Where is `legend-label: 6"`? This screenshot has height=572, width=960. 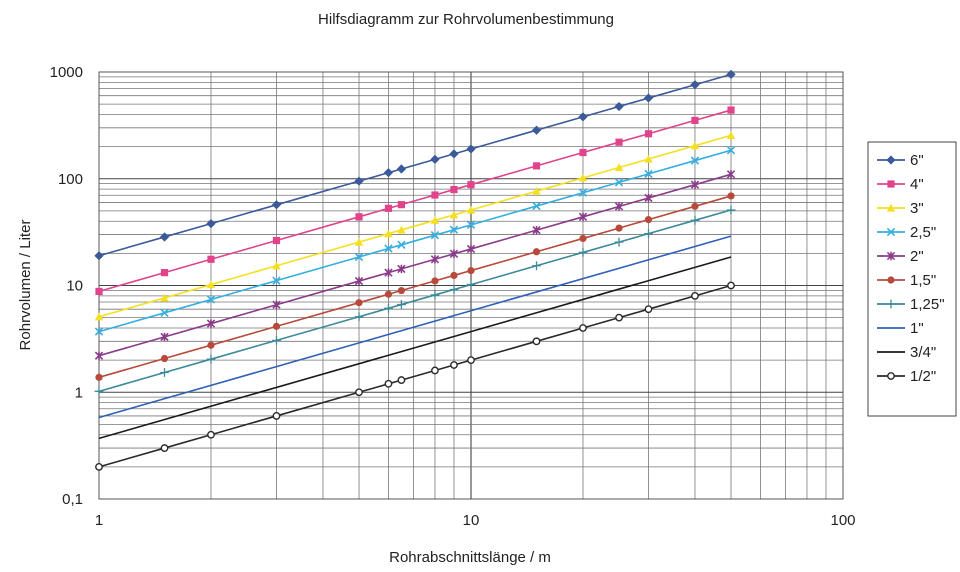 legend-label: 6" is located at coordinates (917, 160).